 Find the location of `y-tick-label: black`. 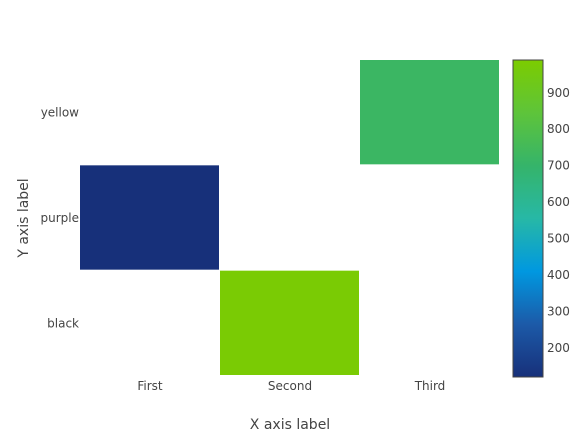

y-tick-label: black is located at coordinates (63, 323).